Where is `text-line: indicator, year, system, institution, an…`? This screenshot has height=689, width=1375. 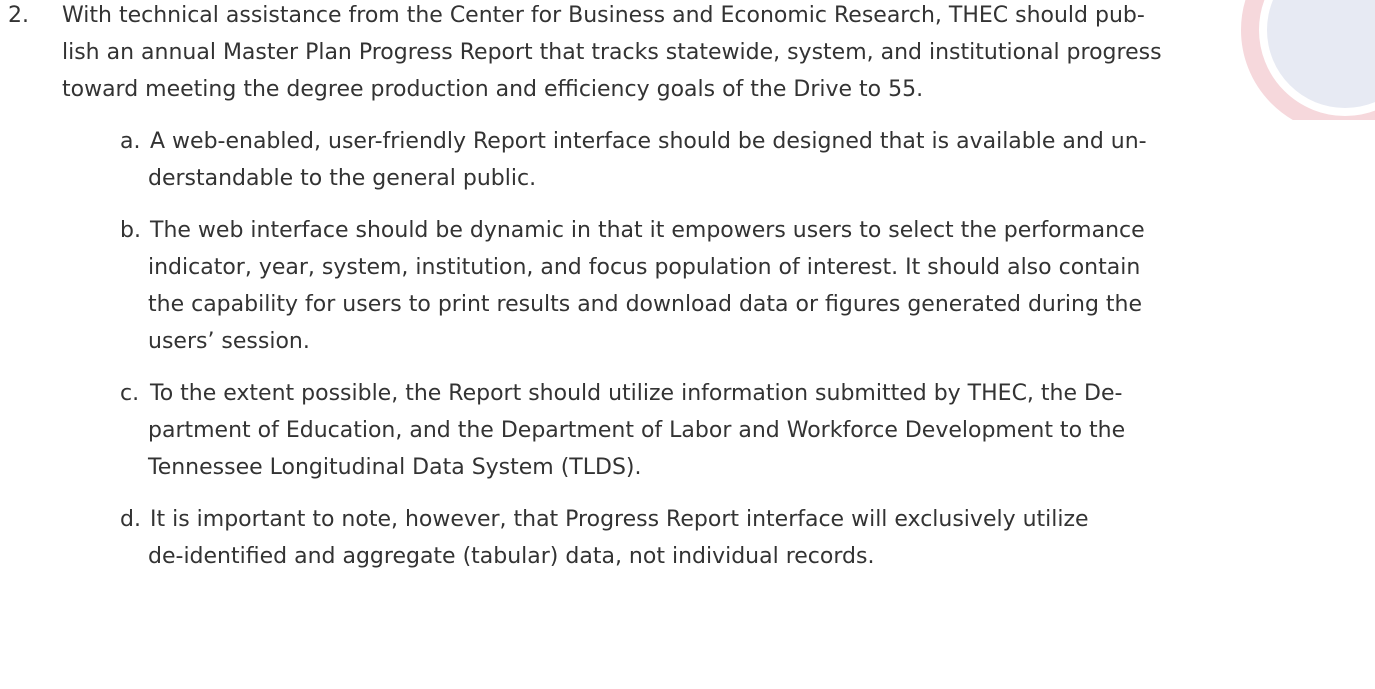 text-line: indicator, year, system, institution, an… is located at coordinates (644, 267).